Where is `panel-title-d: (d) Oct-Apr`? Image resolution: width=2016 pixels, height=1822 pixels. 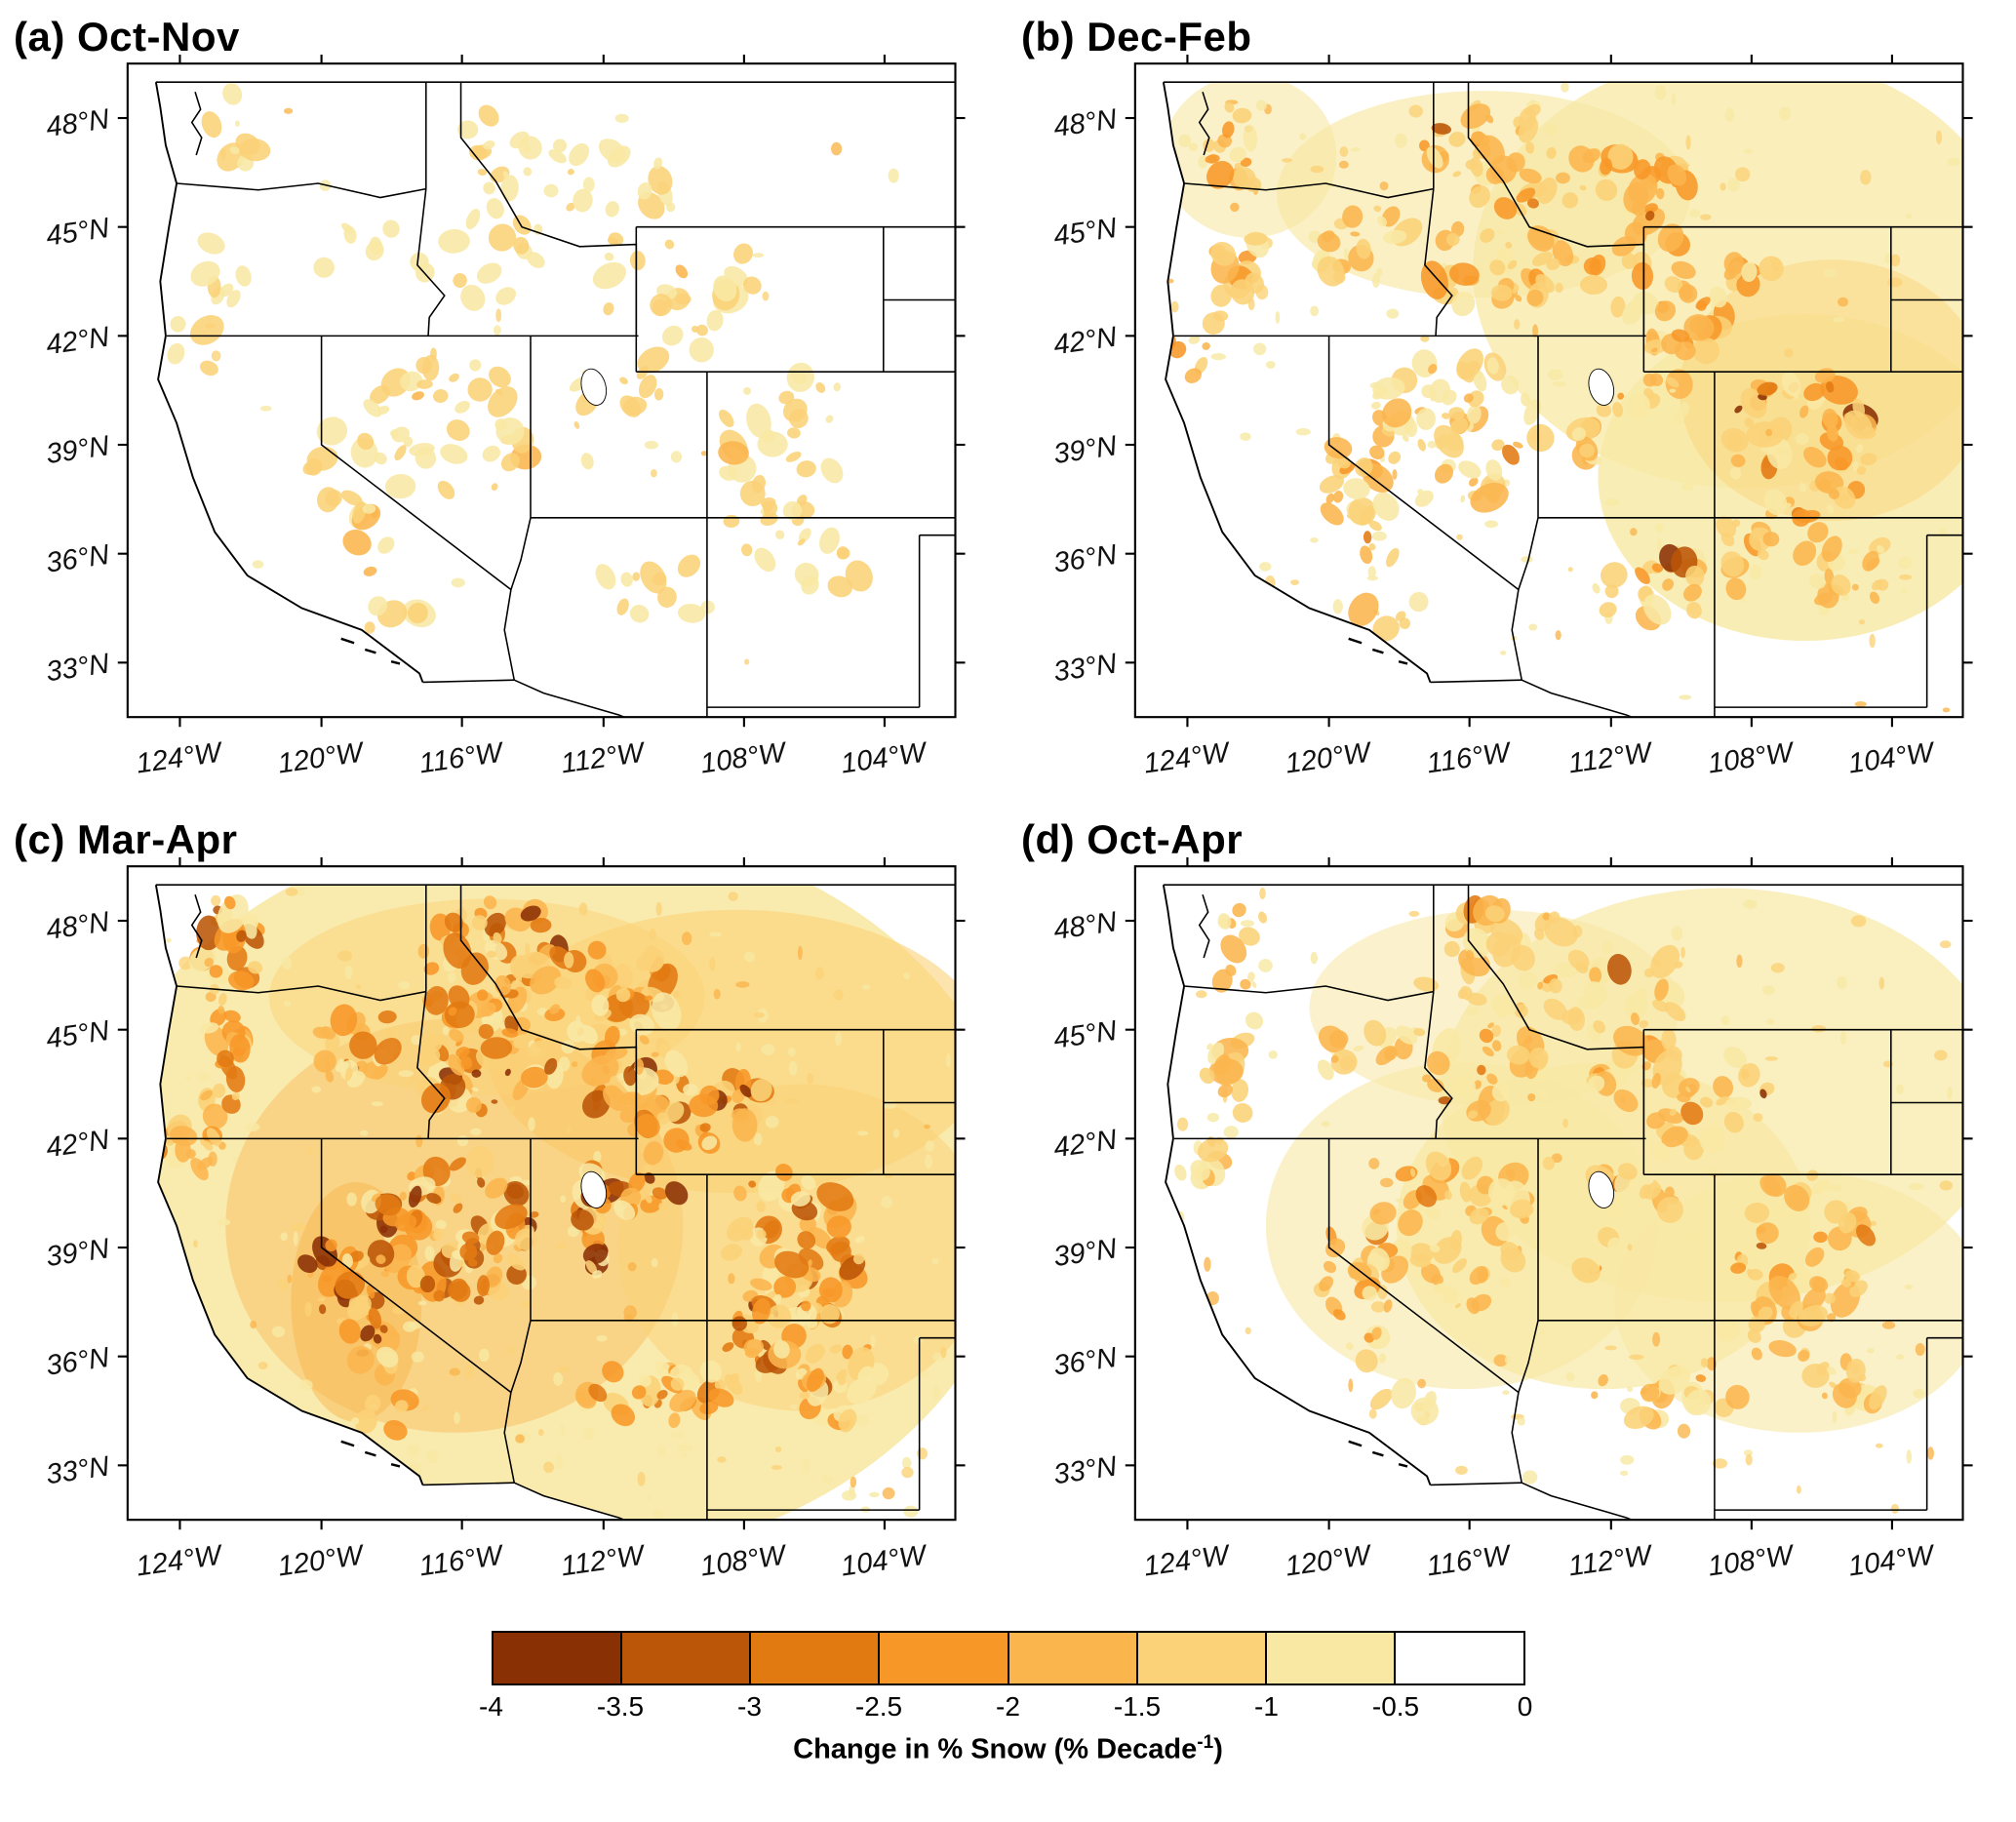
panel-title-d: (d) Oct-Apr is located at coordinates (1133, 839).